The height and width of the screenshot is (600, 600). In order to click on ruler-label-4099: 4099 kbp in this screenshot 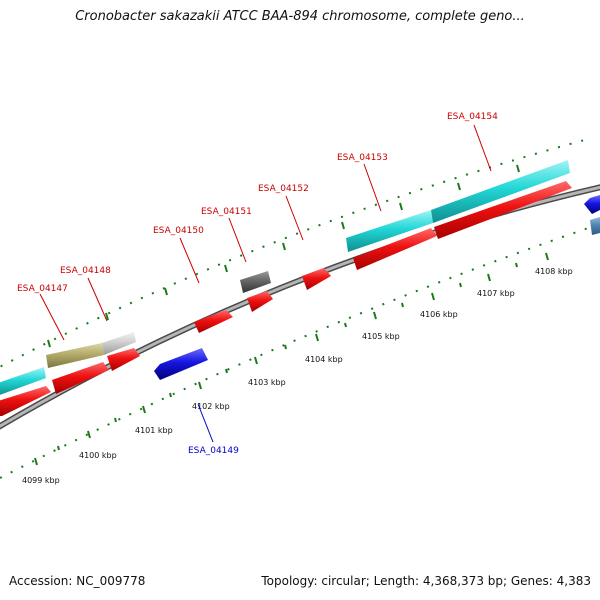, I will do `click(41, 480)`.